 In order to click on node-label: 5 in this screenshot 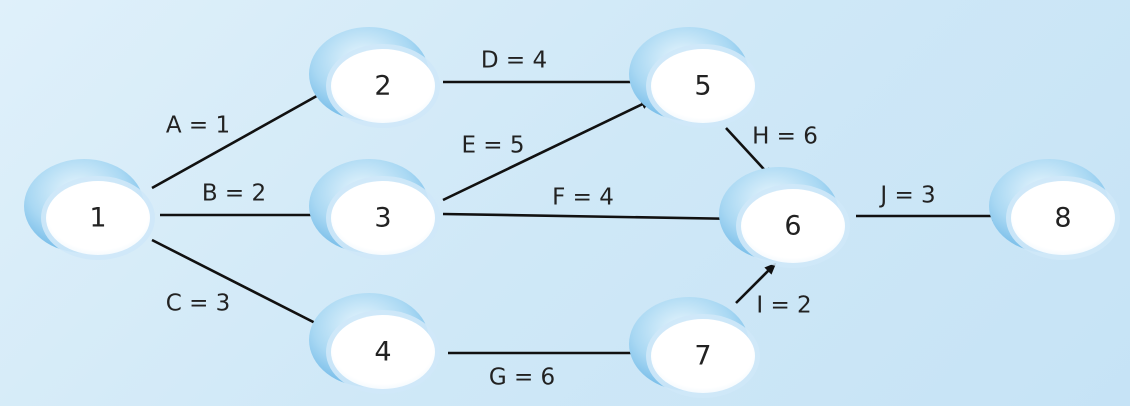, I will do `click(702, 86)`.